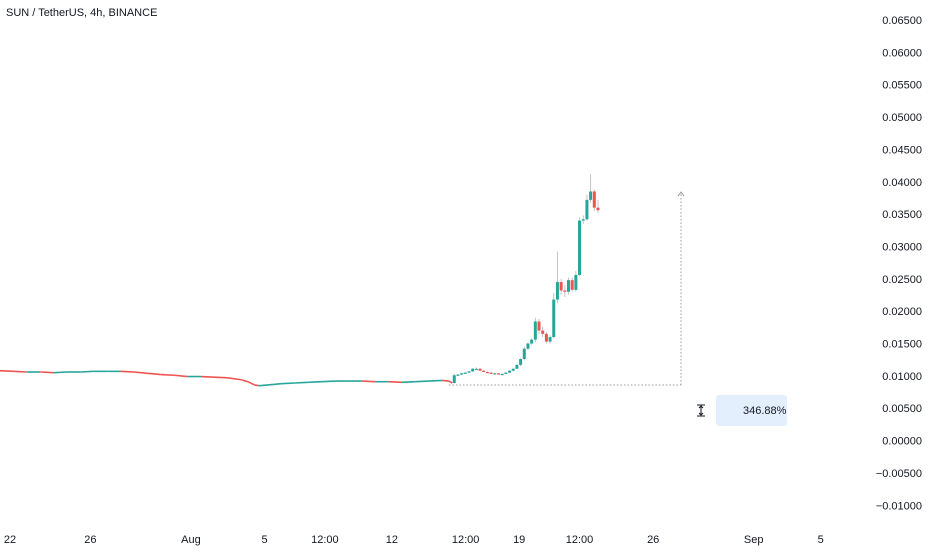 The width and height of the screenshot is (932, 555). Describe the element at coordinates (821, 540) in the screenshot. I see `x-tick-label: 5` at that location.